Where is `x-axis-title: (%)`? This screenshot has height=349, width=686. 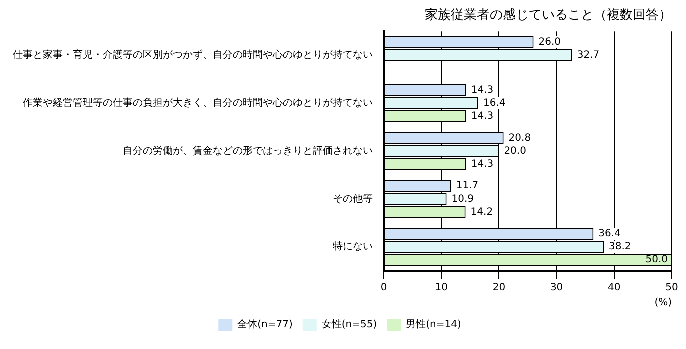
x-axis-title: (%) is located at coordinates (663, 303).